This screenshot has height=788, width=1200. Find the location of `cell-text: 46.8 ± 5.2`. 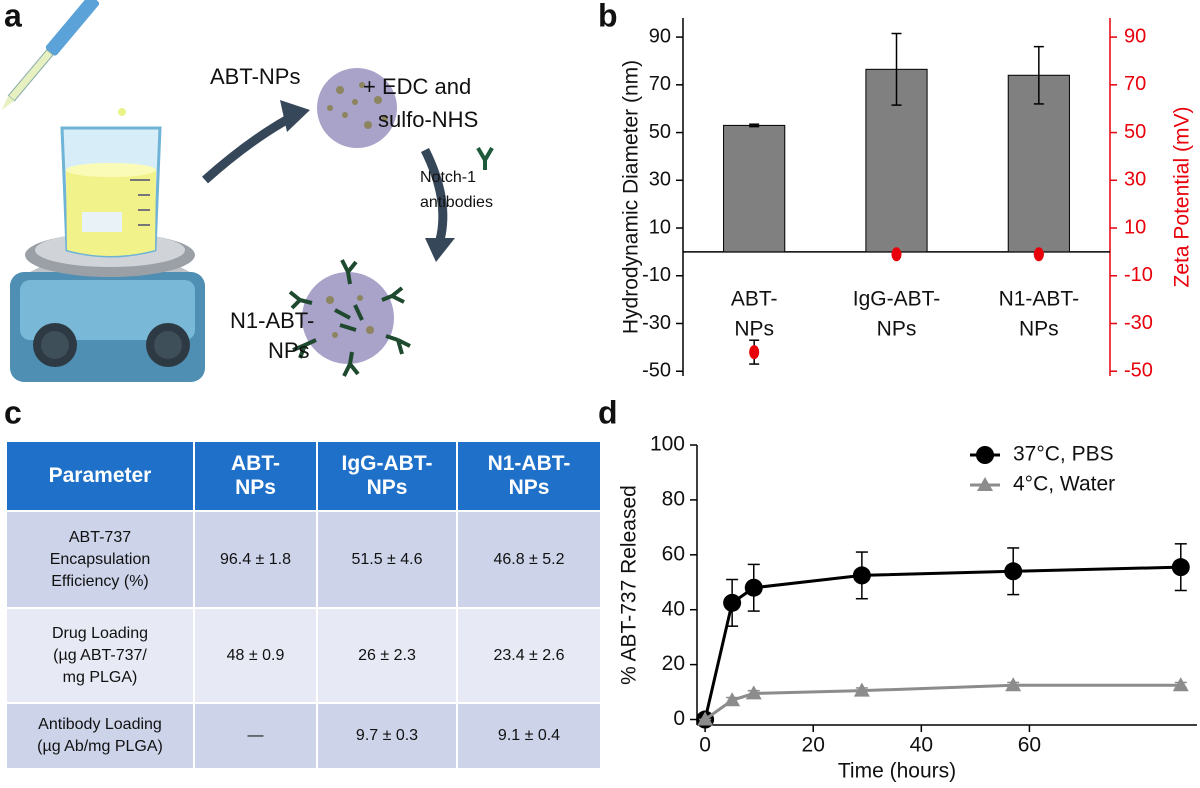

cell-text: 46.8 ± 5.2 is located at coordinates (529, 559).